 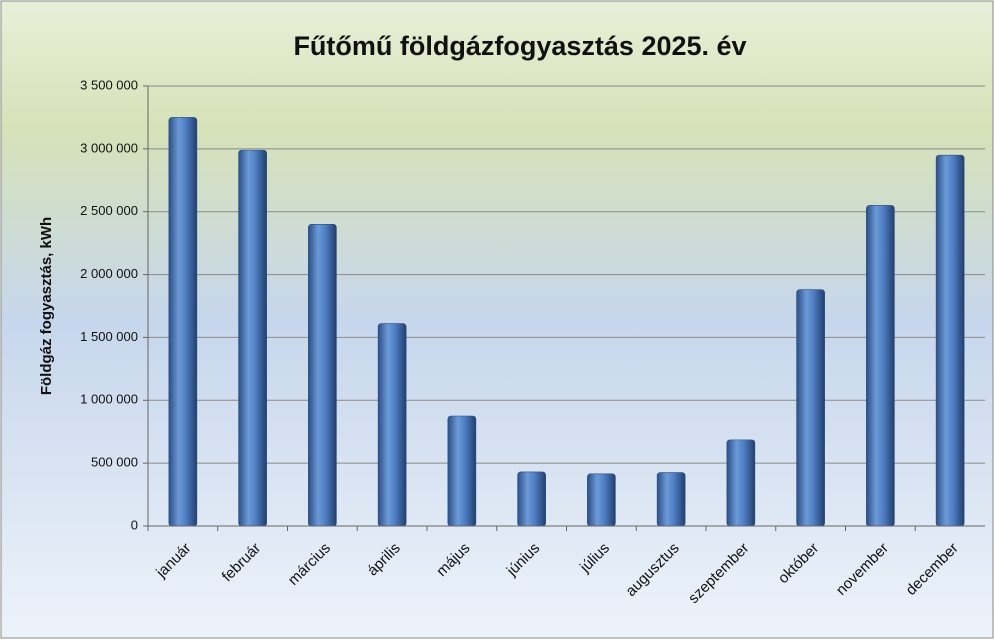 What do you see at coordinates (109, 399) in the screenshot?
I see `y-tick-label: 1 000 000` at bounding box center [109, 399].